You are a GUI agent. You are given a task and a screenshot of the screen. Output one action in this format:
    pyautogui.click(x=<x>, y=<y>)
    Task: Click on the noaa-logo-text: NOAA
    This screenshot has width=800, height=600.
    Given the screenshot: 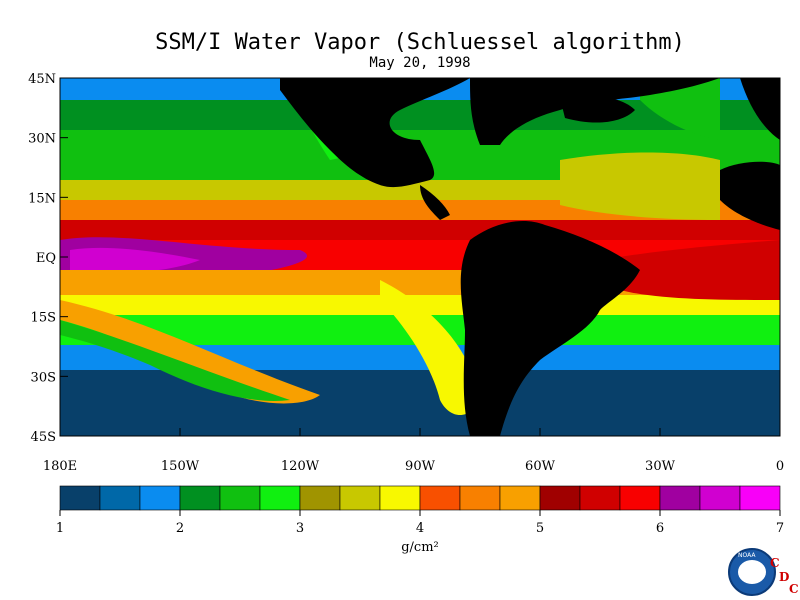 What is the action you would take?
    pyautogui.click(x=747, y=555)
    